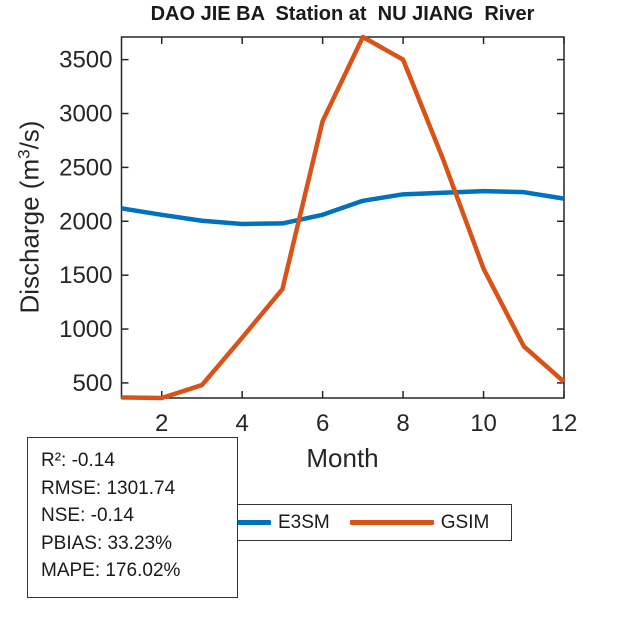  What do you see at coordinates (343, 207) in the screenshot?
I see `e3sm-line` at bounding box center [343, 207].